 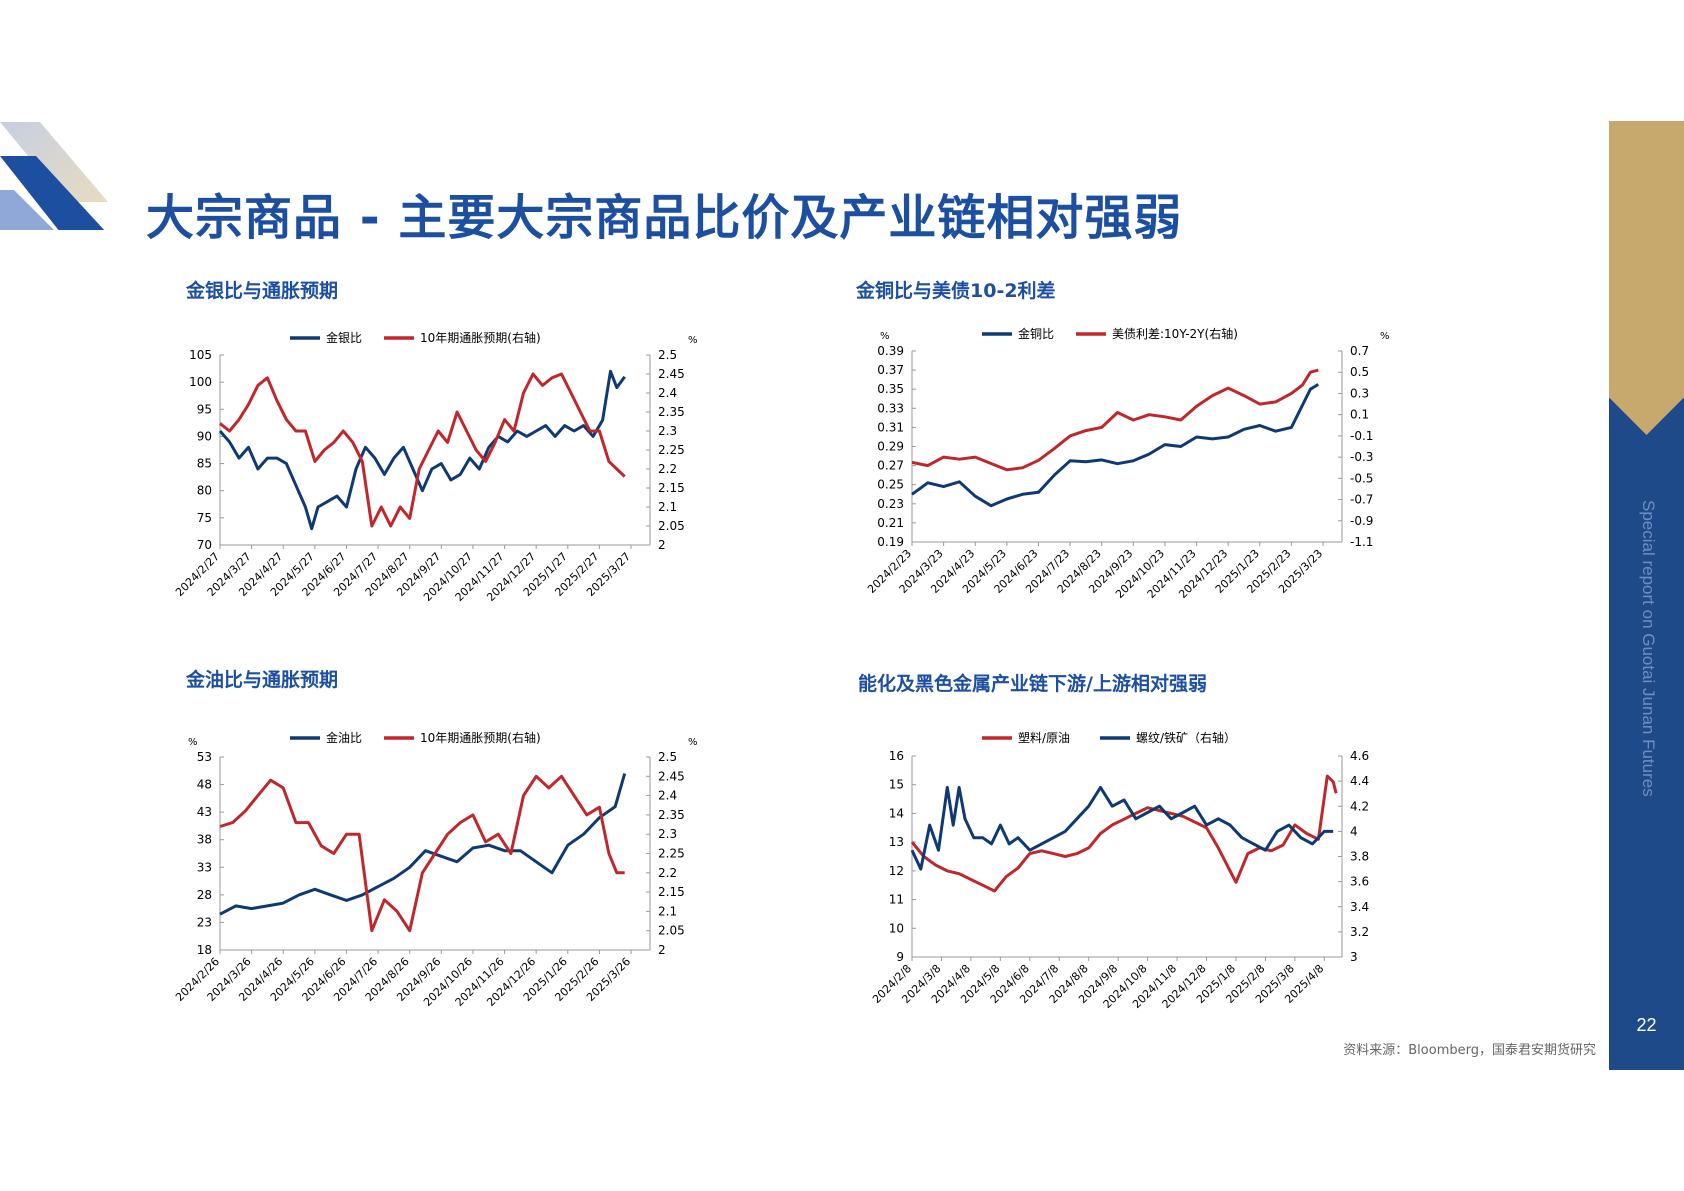 What do you see at coordinates (204, 950) in the screenshot?
I see `y-tick-label-left: 18` at bounding box center [204, 950].